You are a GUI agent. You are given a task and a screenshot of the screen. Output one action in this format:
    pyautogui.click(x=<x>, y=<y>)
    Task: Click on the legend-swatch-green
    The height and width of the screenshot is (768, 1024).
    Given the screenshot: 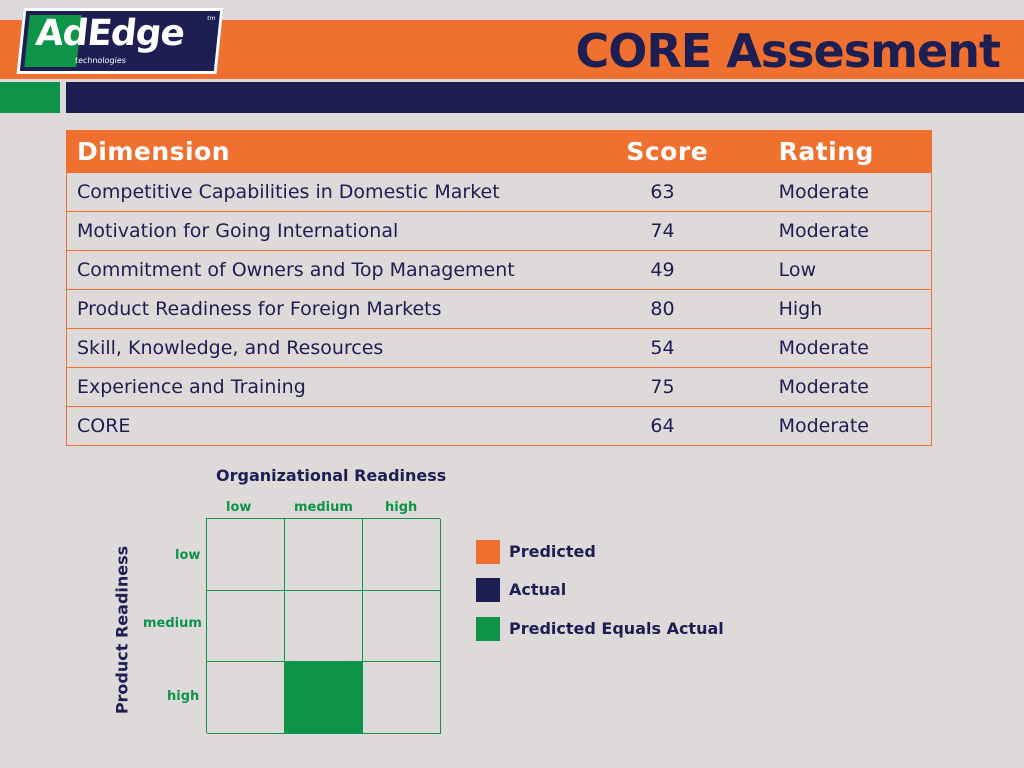 What is the action you would take?
    pyautogui.click(x=488, y=629)
    